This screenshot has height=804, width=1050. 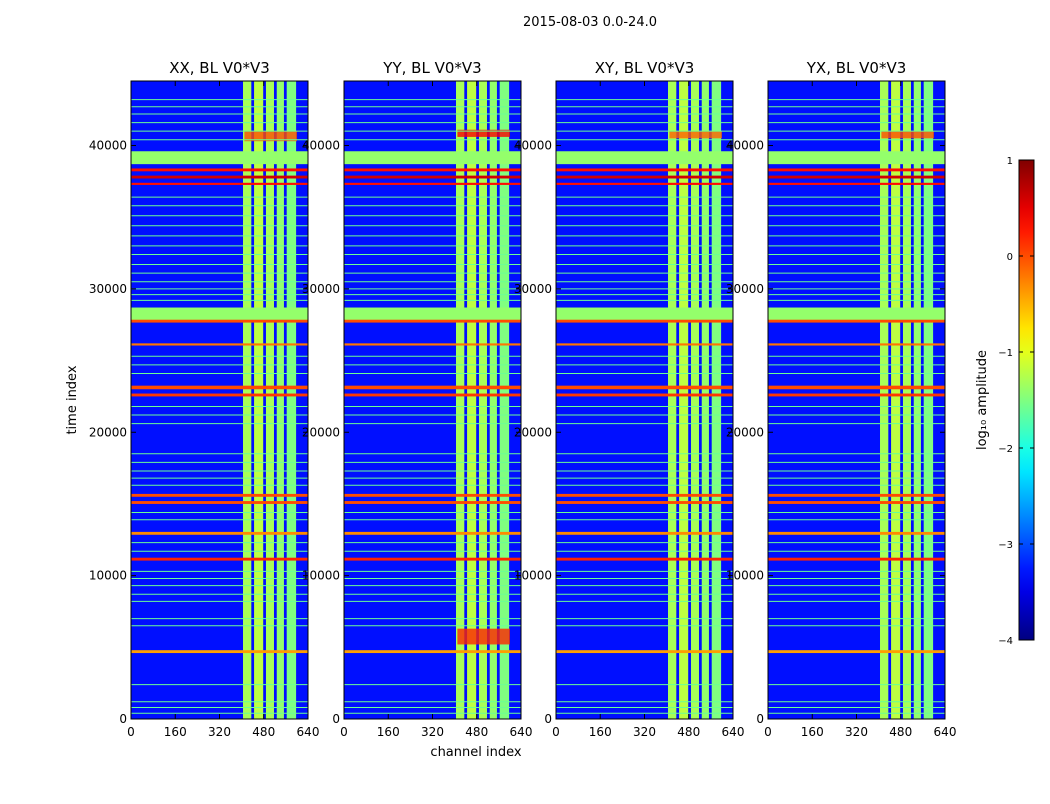 What do you see at coordinates (856, 68) in the screenshot?
I see `panel-title: YX, BL V0*V3` at bounding box center [856, 68].